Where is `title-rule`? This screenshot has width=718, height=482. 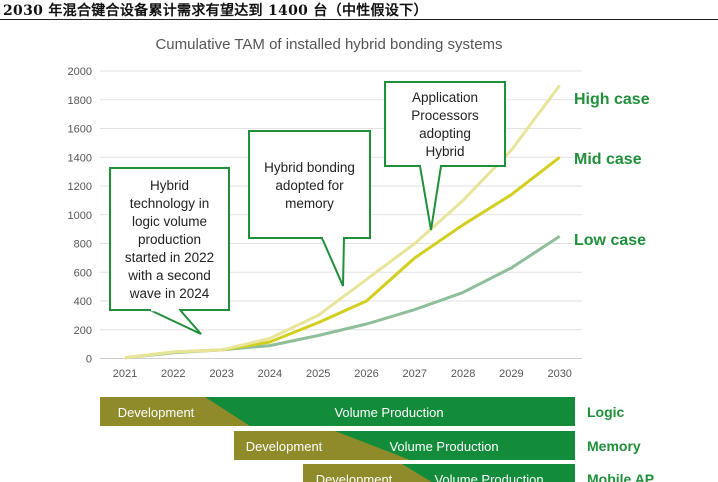
title-rule is located at coordinates (359, 19).